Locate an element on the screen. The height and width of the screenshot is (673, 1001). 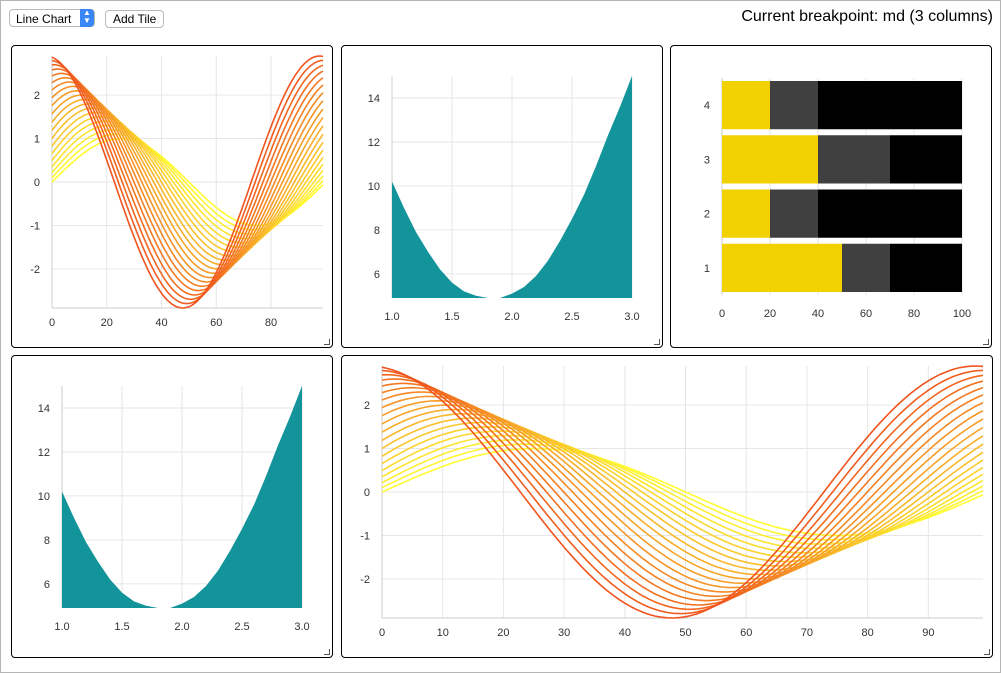
tile-bar-chart: 0 20 40 60 80 100 1 2 3 4 is located at coordinates (831, 196).